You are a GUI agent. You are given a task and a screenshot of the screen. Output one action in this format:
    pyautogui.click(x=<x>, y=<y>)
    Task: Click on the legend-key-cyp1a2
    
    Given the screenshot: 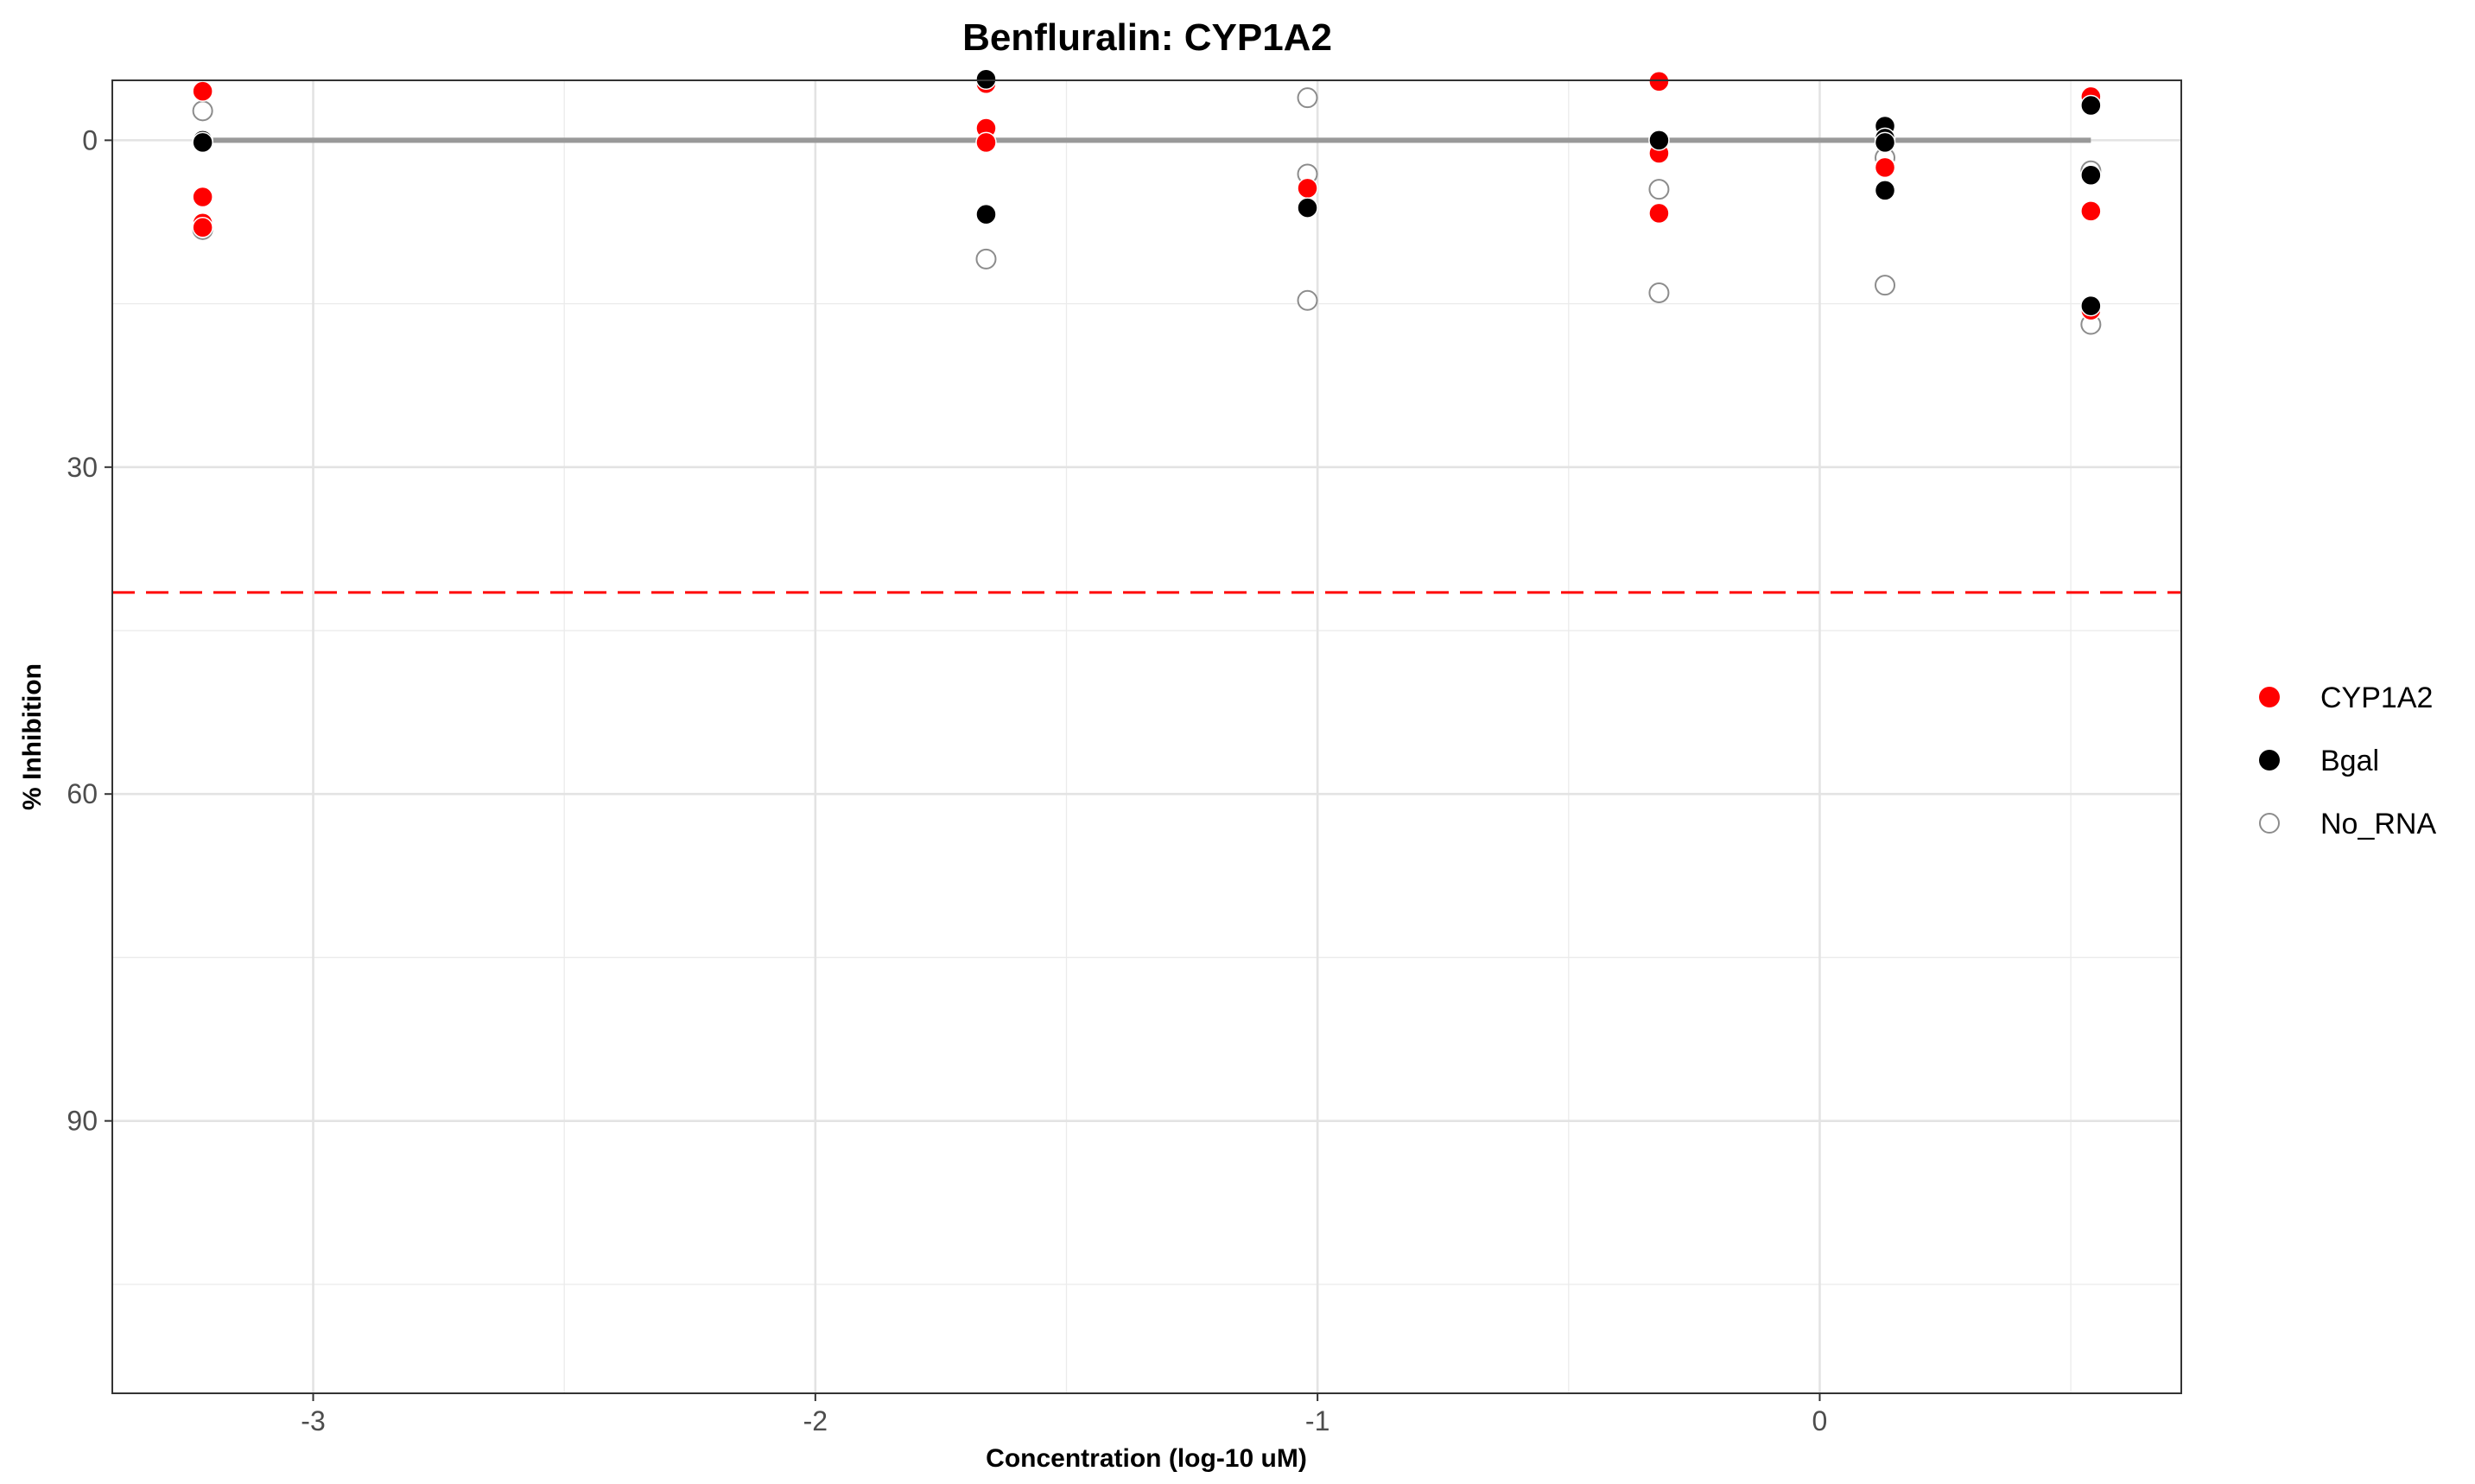 What is the action you would take?
    pyautogui.click(x=2269, y=697)
    